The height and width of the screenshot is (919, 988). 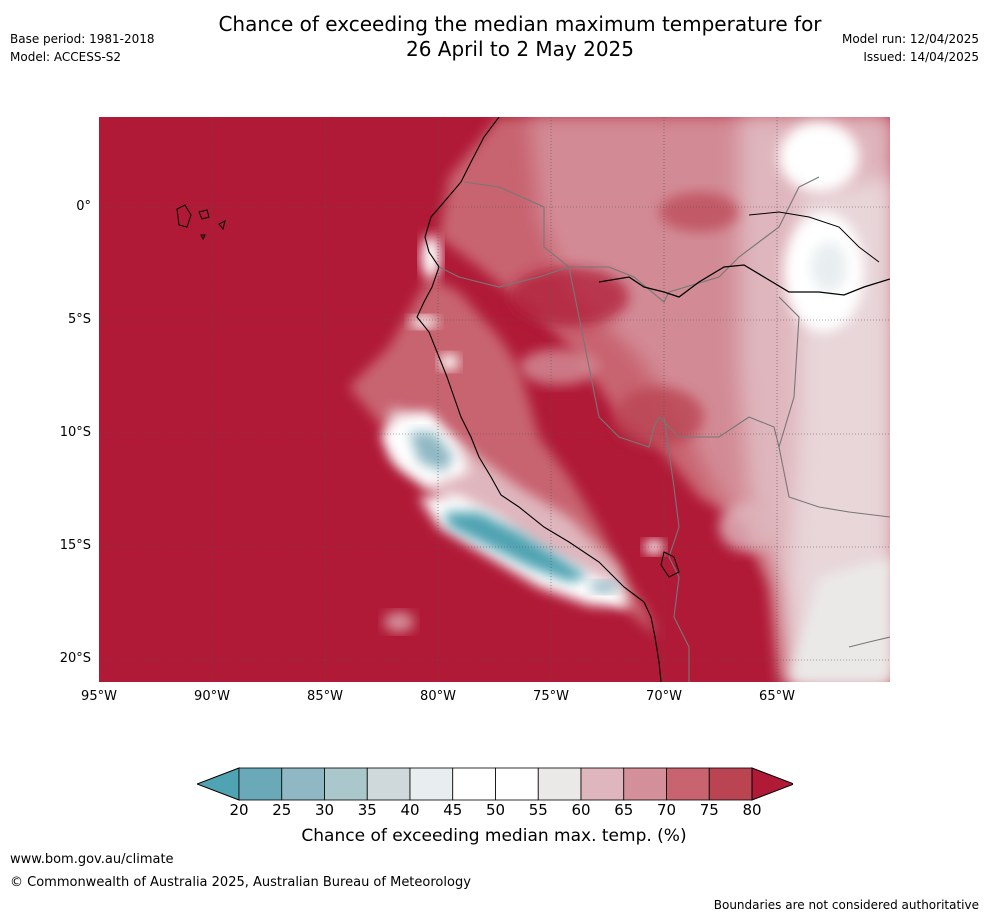 I want to click on lon-tick-2: 85°W, so click(x=325, y=696).